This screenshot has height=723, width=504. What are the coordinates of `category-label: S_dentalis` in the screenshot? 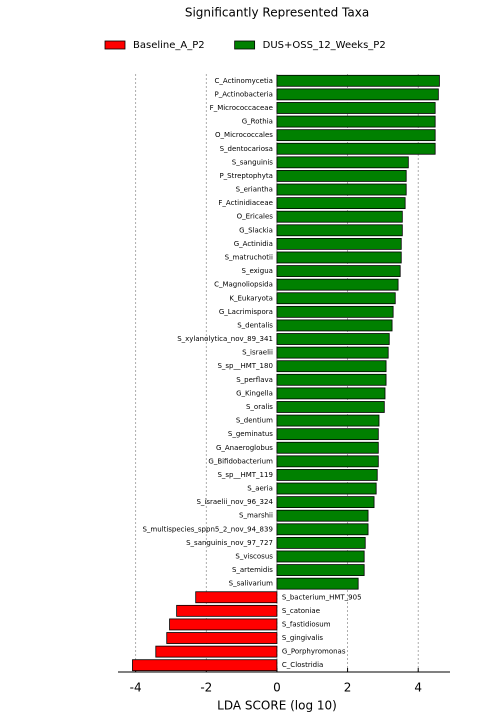 It's located at (255, 325).